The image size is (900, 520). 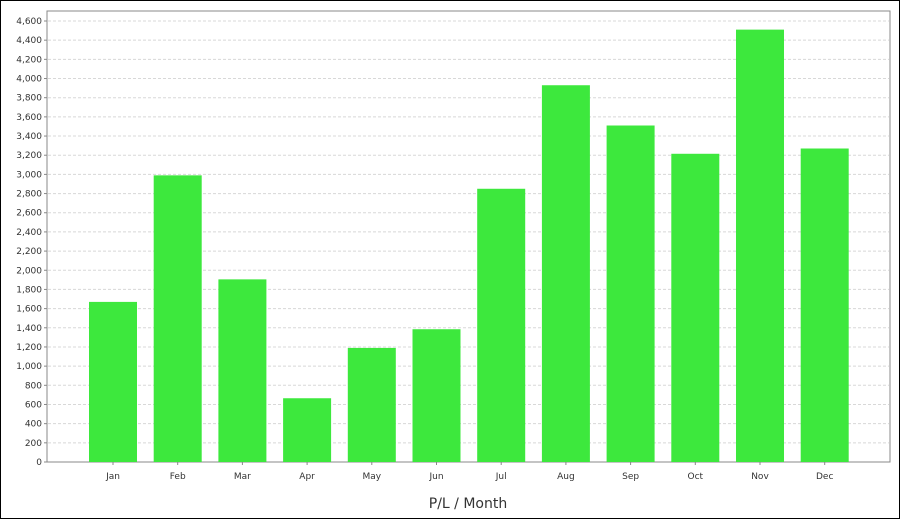 What do you see at coordinates (29, 41) in the screenshot?
I see `y-tick-label: 4,400` at bounding box center [29, 41].